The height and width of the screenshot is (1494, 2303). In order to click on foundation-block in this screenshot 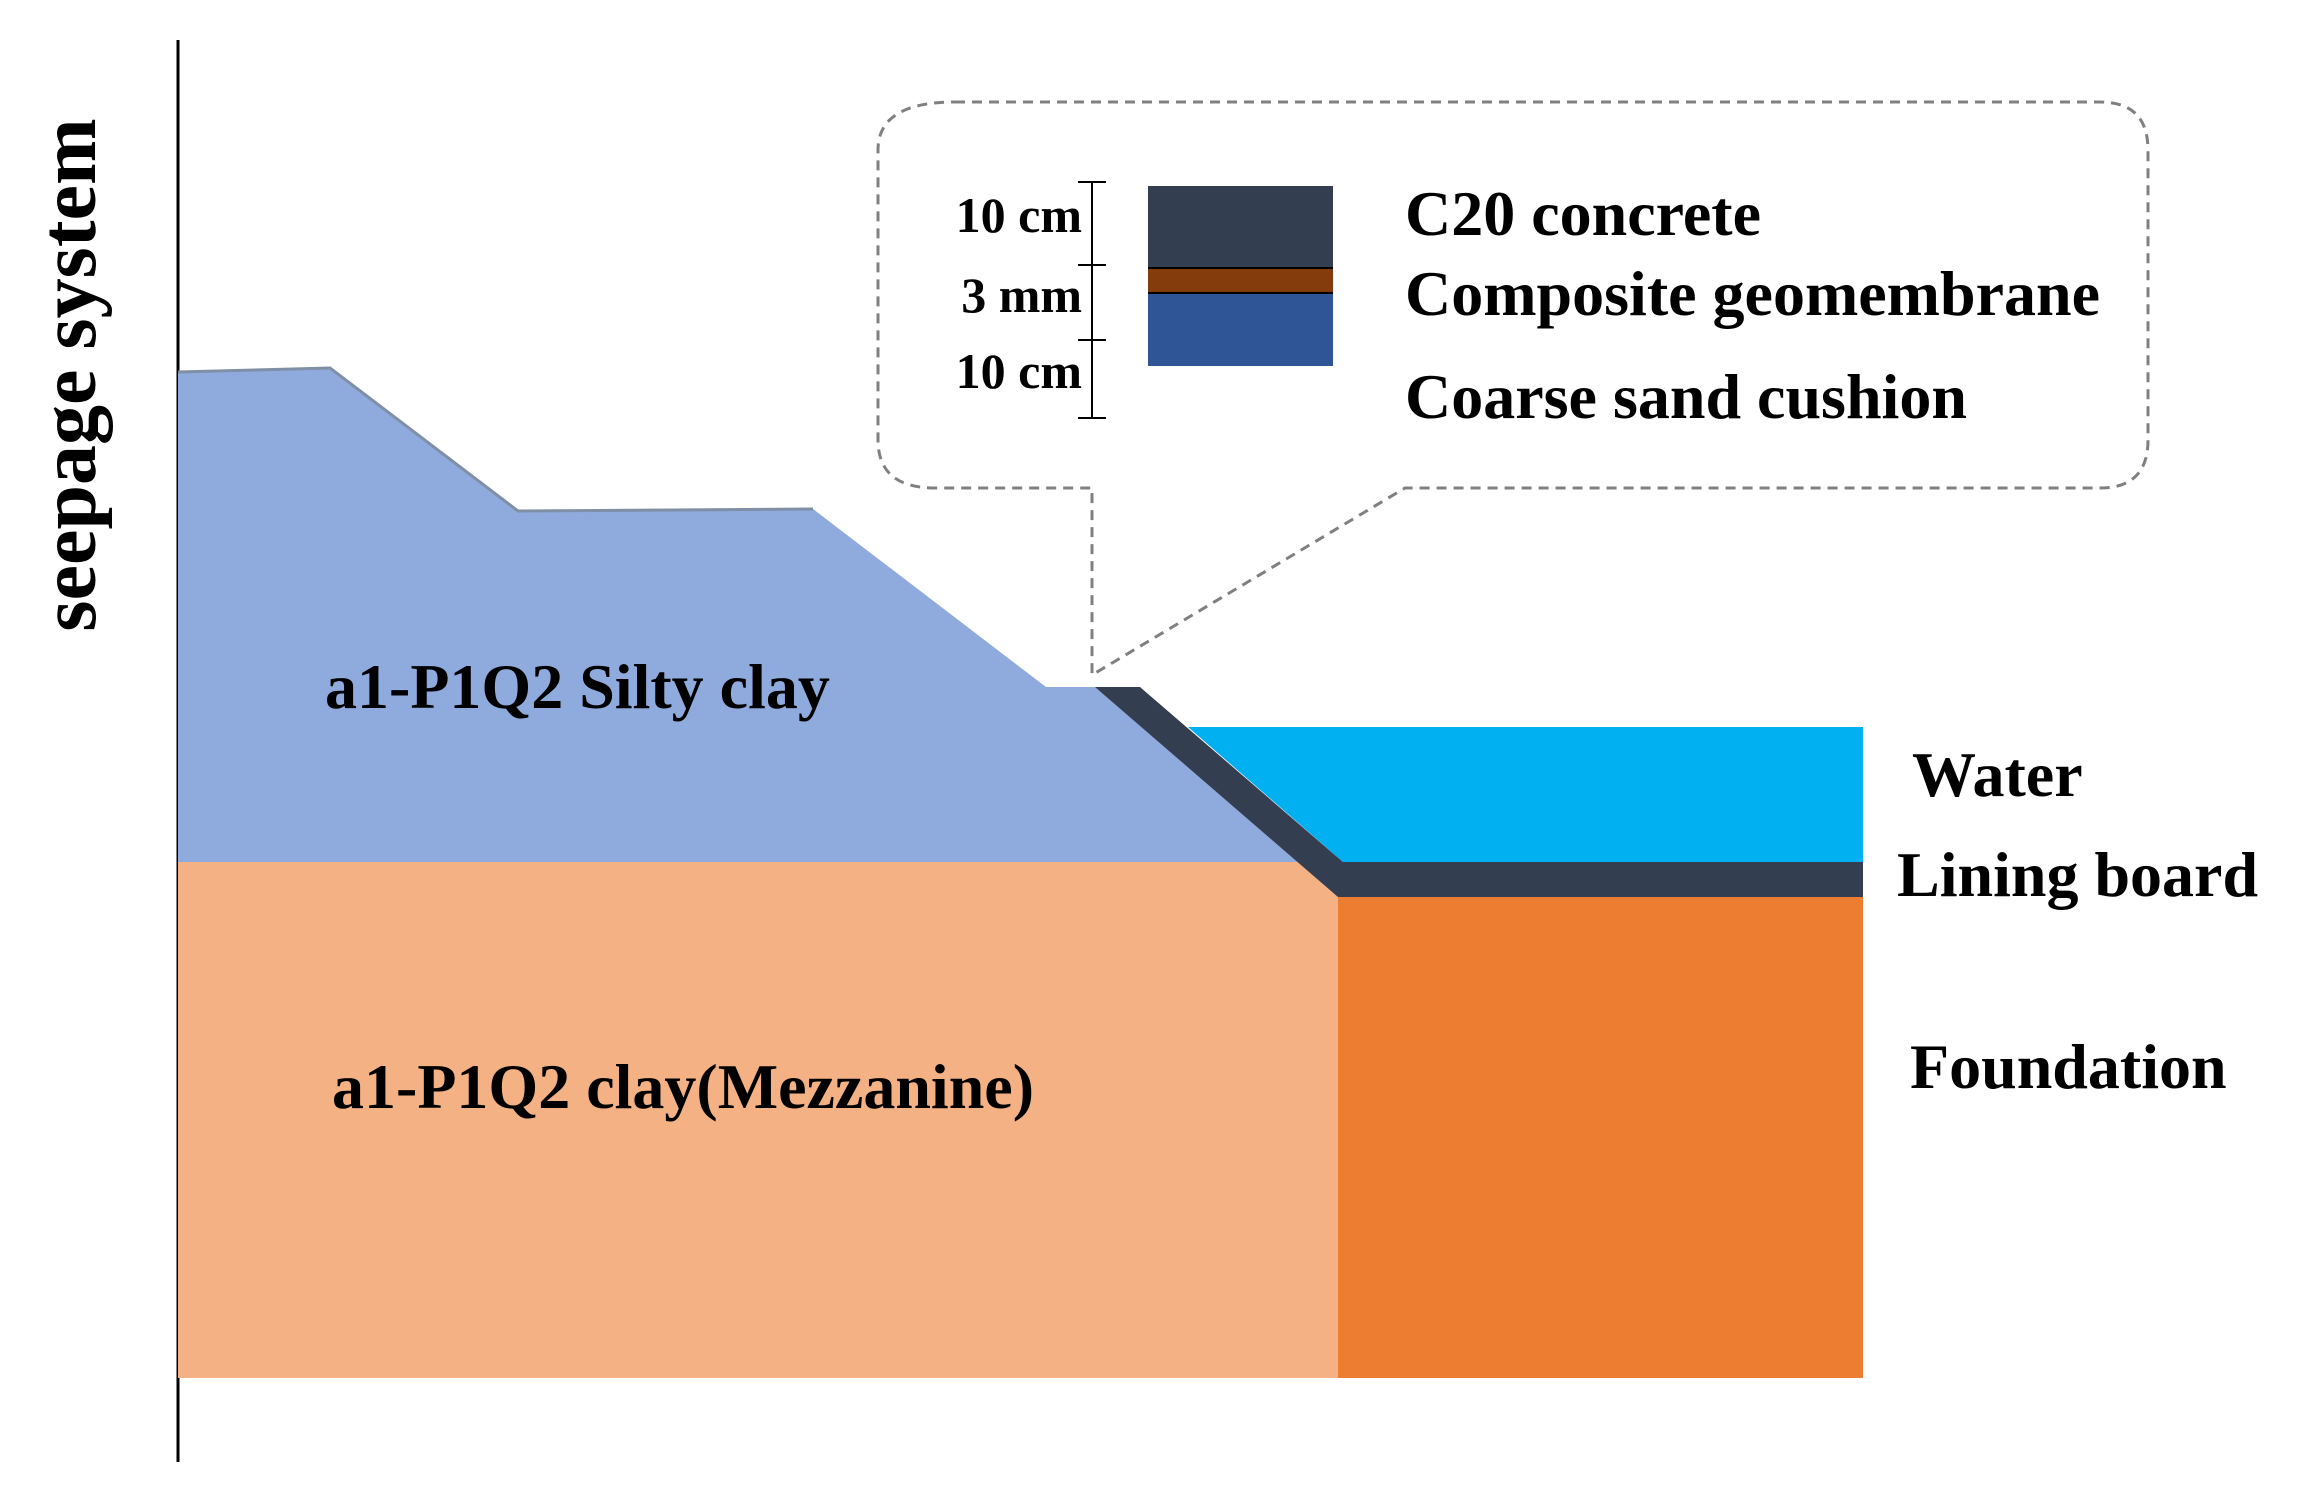, I will do `click(1600, 1136)`.